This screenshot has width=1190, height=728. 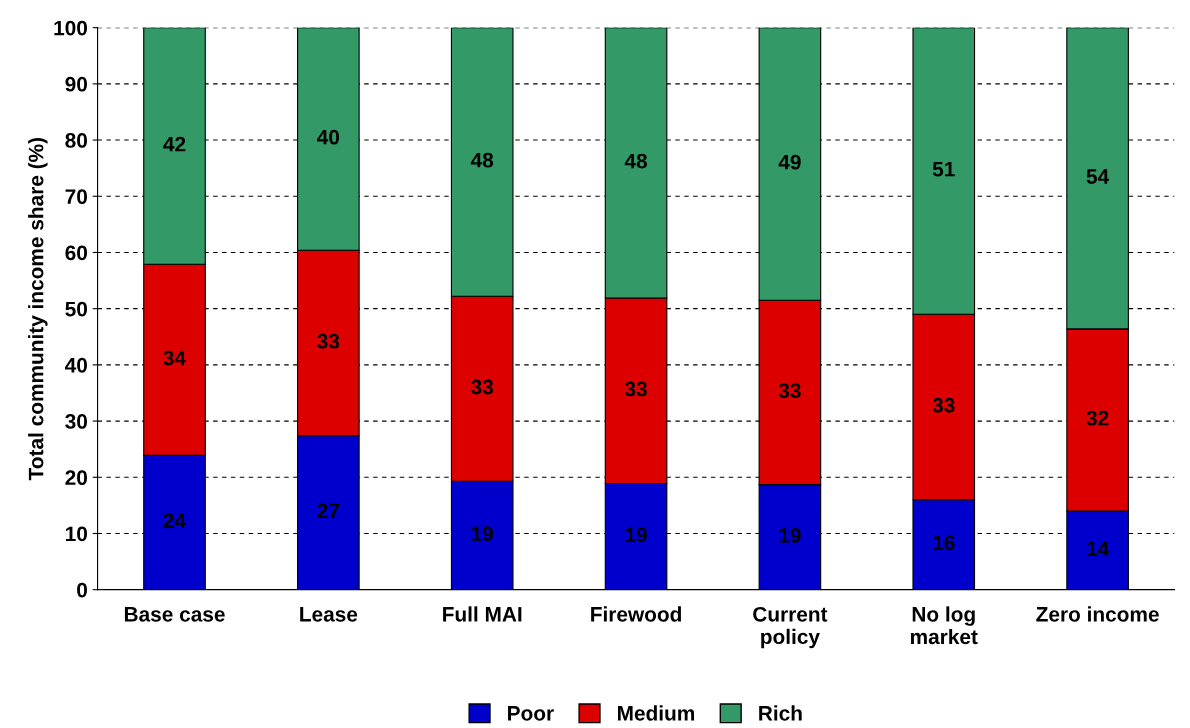 I want to click on data-label: 27, so click(x=328, y=511).